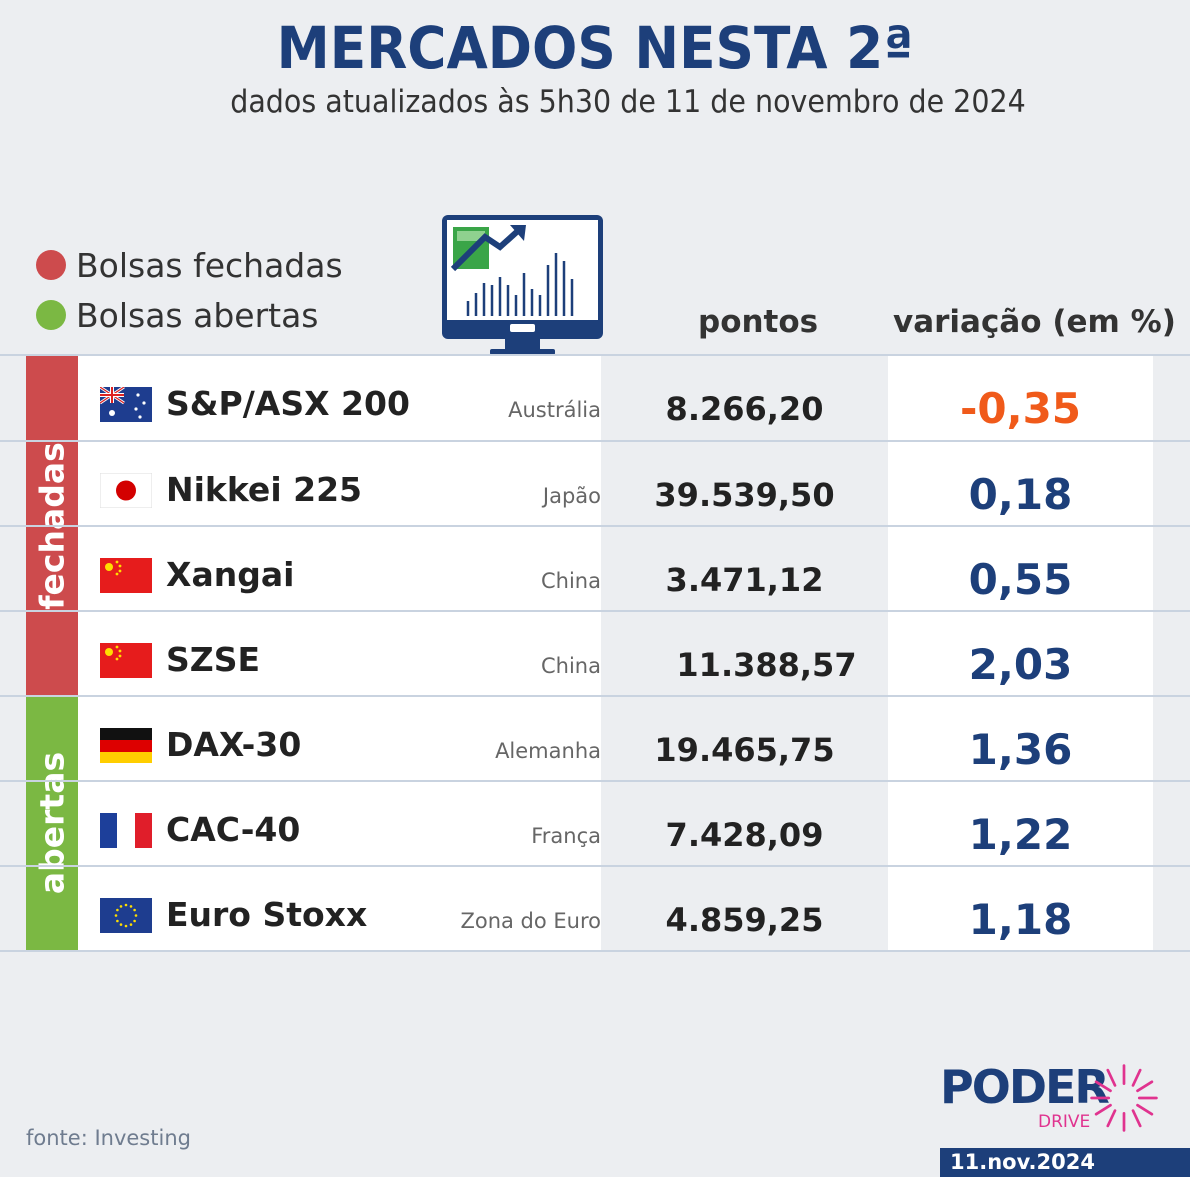 The height and width of the screenshot is (1177, 1190). What do you see at coordinates (634, 909) in the screenshot?
I see `table-row: Euro Stoxx Zona do Euro 4.859,25 1,18` at bounding box center [634, 909].